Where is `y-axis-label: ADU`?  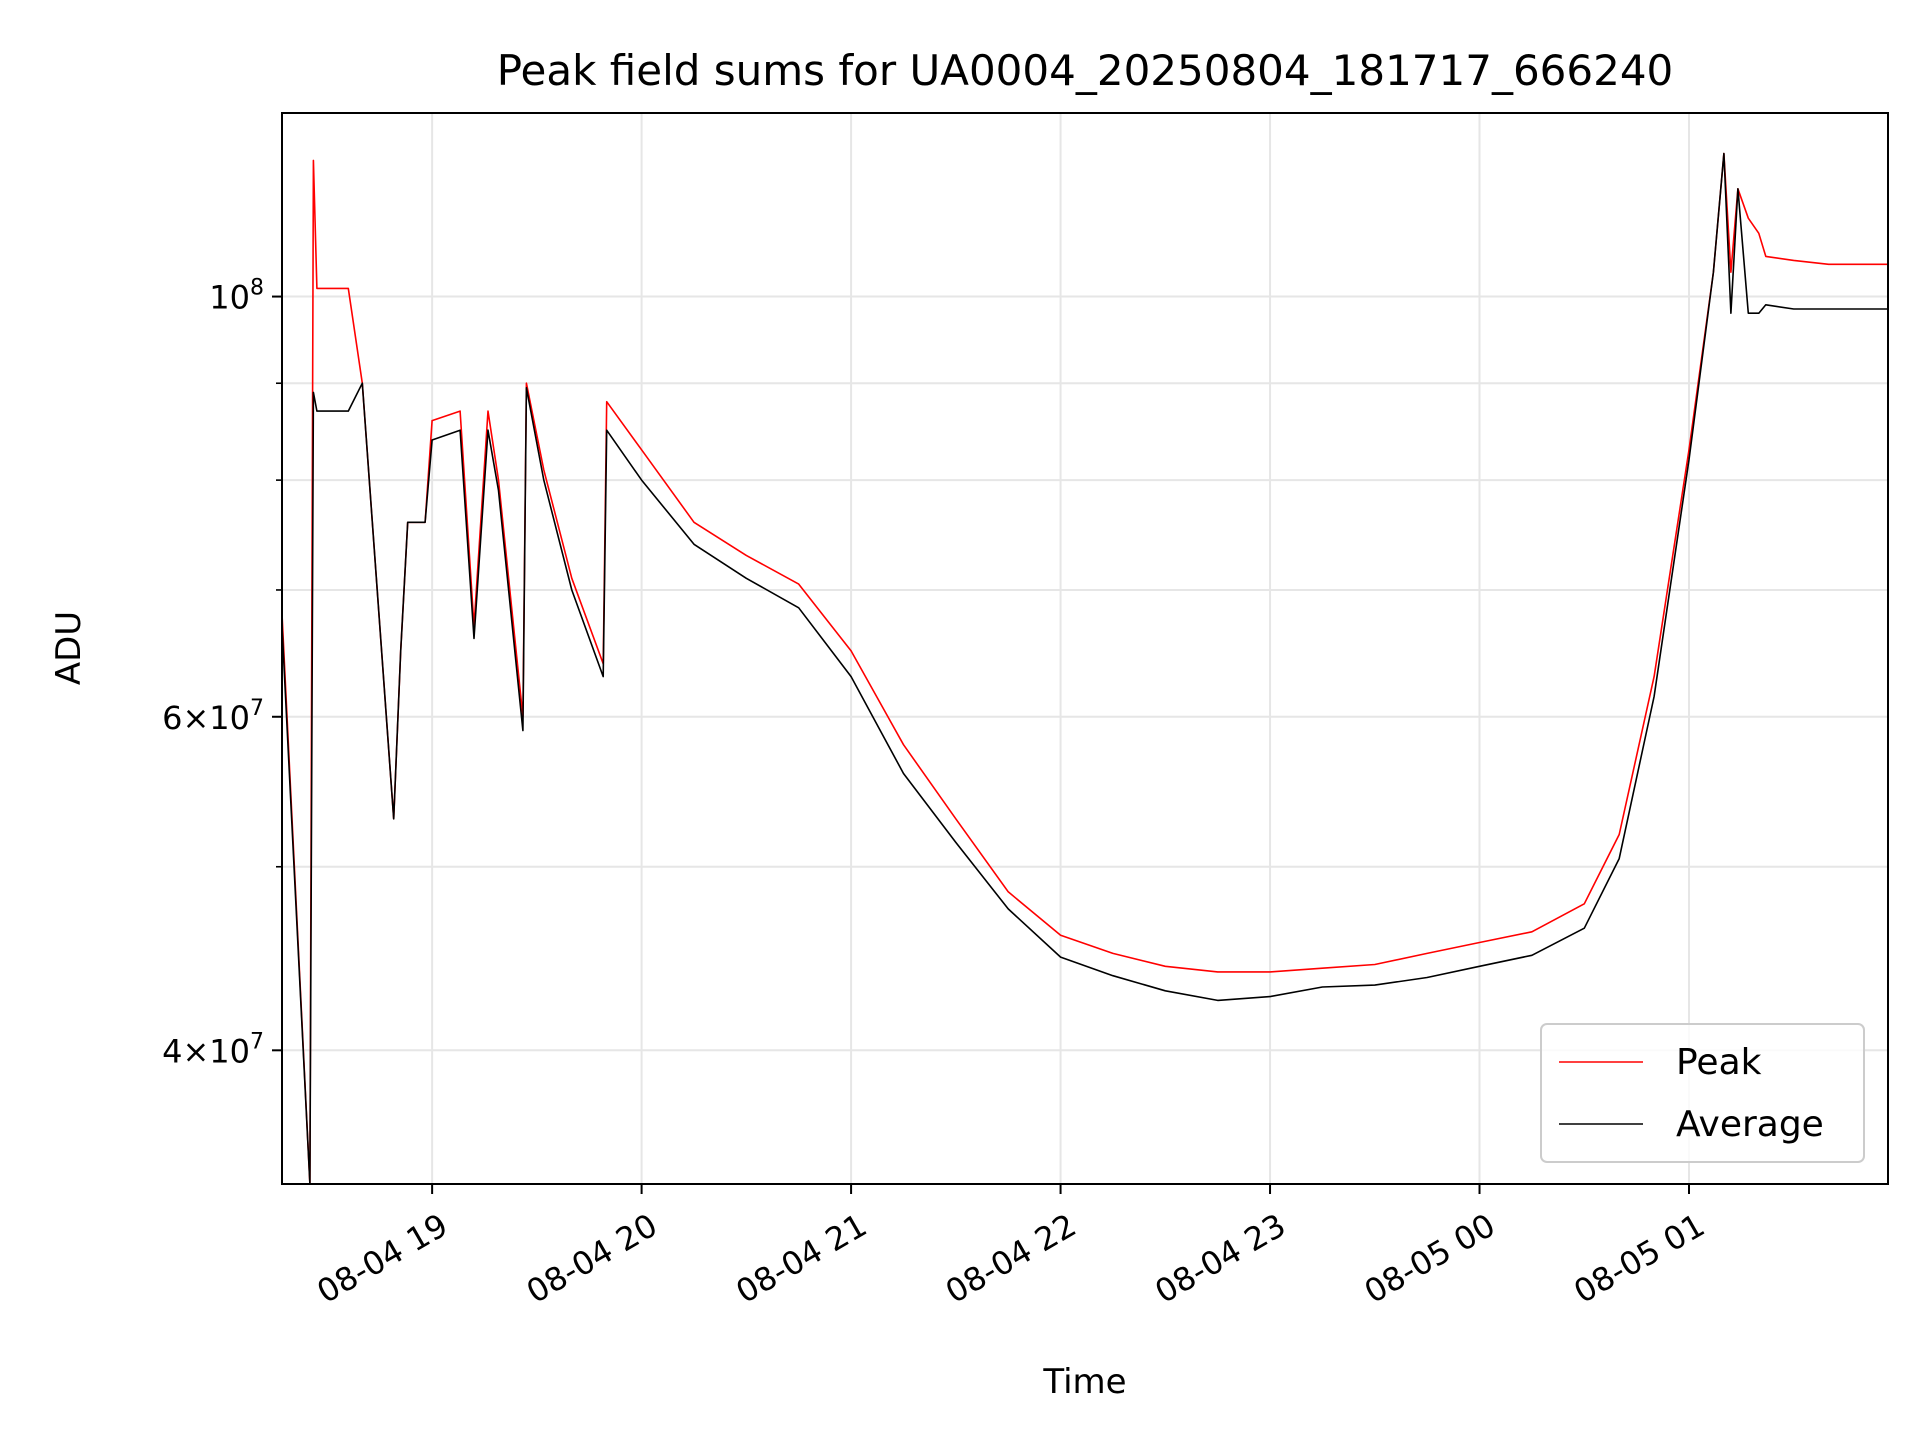 y-axis-label: ADU is located at coordinates (69, 648).